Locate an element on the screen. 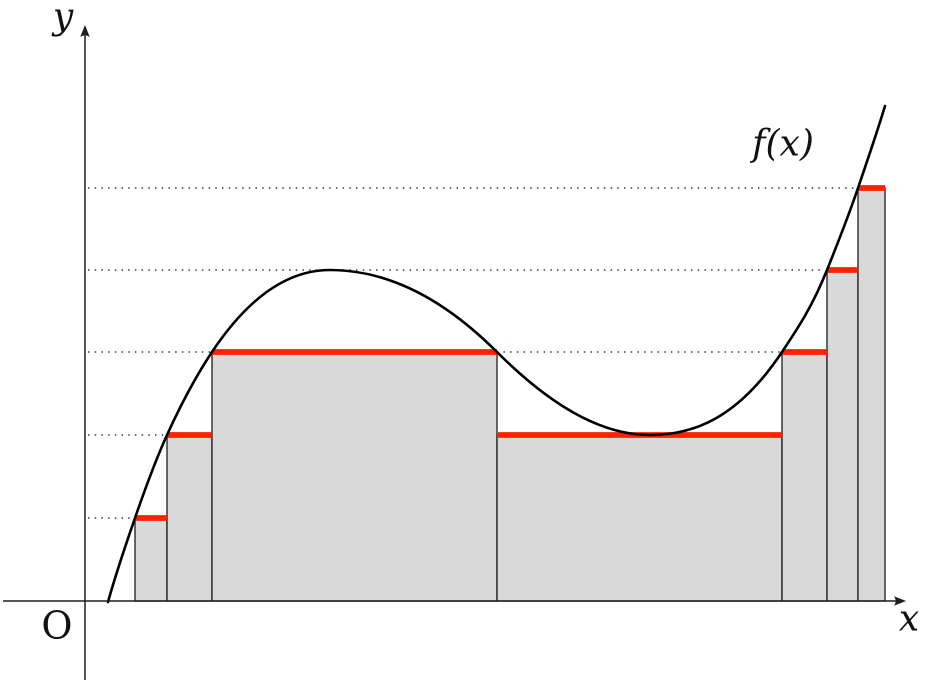 The image size is (936, 692). x-axis-label: x is located at coordinates (909, 619).